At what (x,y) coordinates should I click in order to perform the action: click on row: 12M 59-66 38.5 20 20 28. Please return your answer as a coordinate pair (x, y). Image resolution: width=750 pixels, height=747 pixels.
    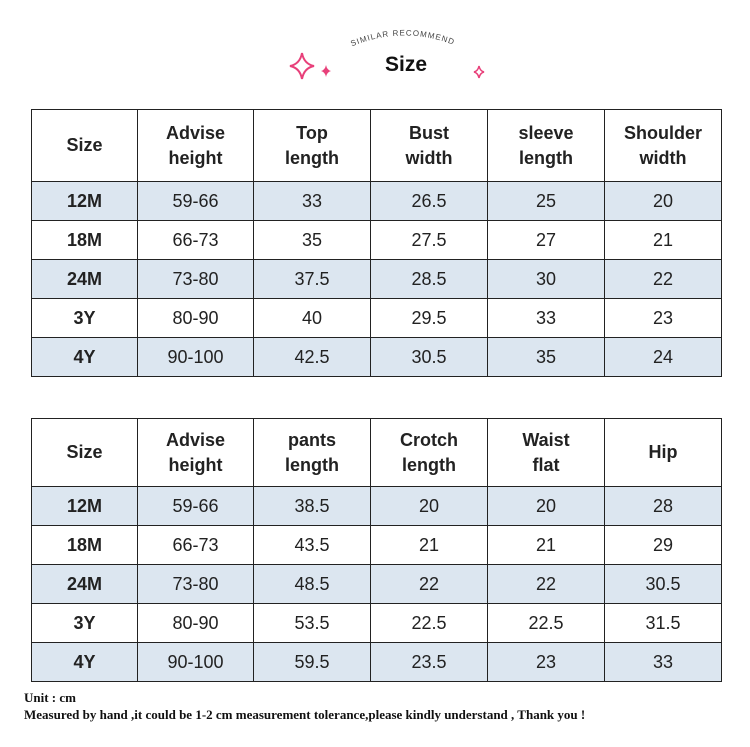
    Looking at the image, I should click on (376, 506).